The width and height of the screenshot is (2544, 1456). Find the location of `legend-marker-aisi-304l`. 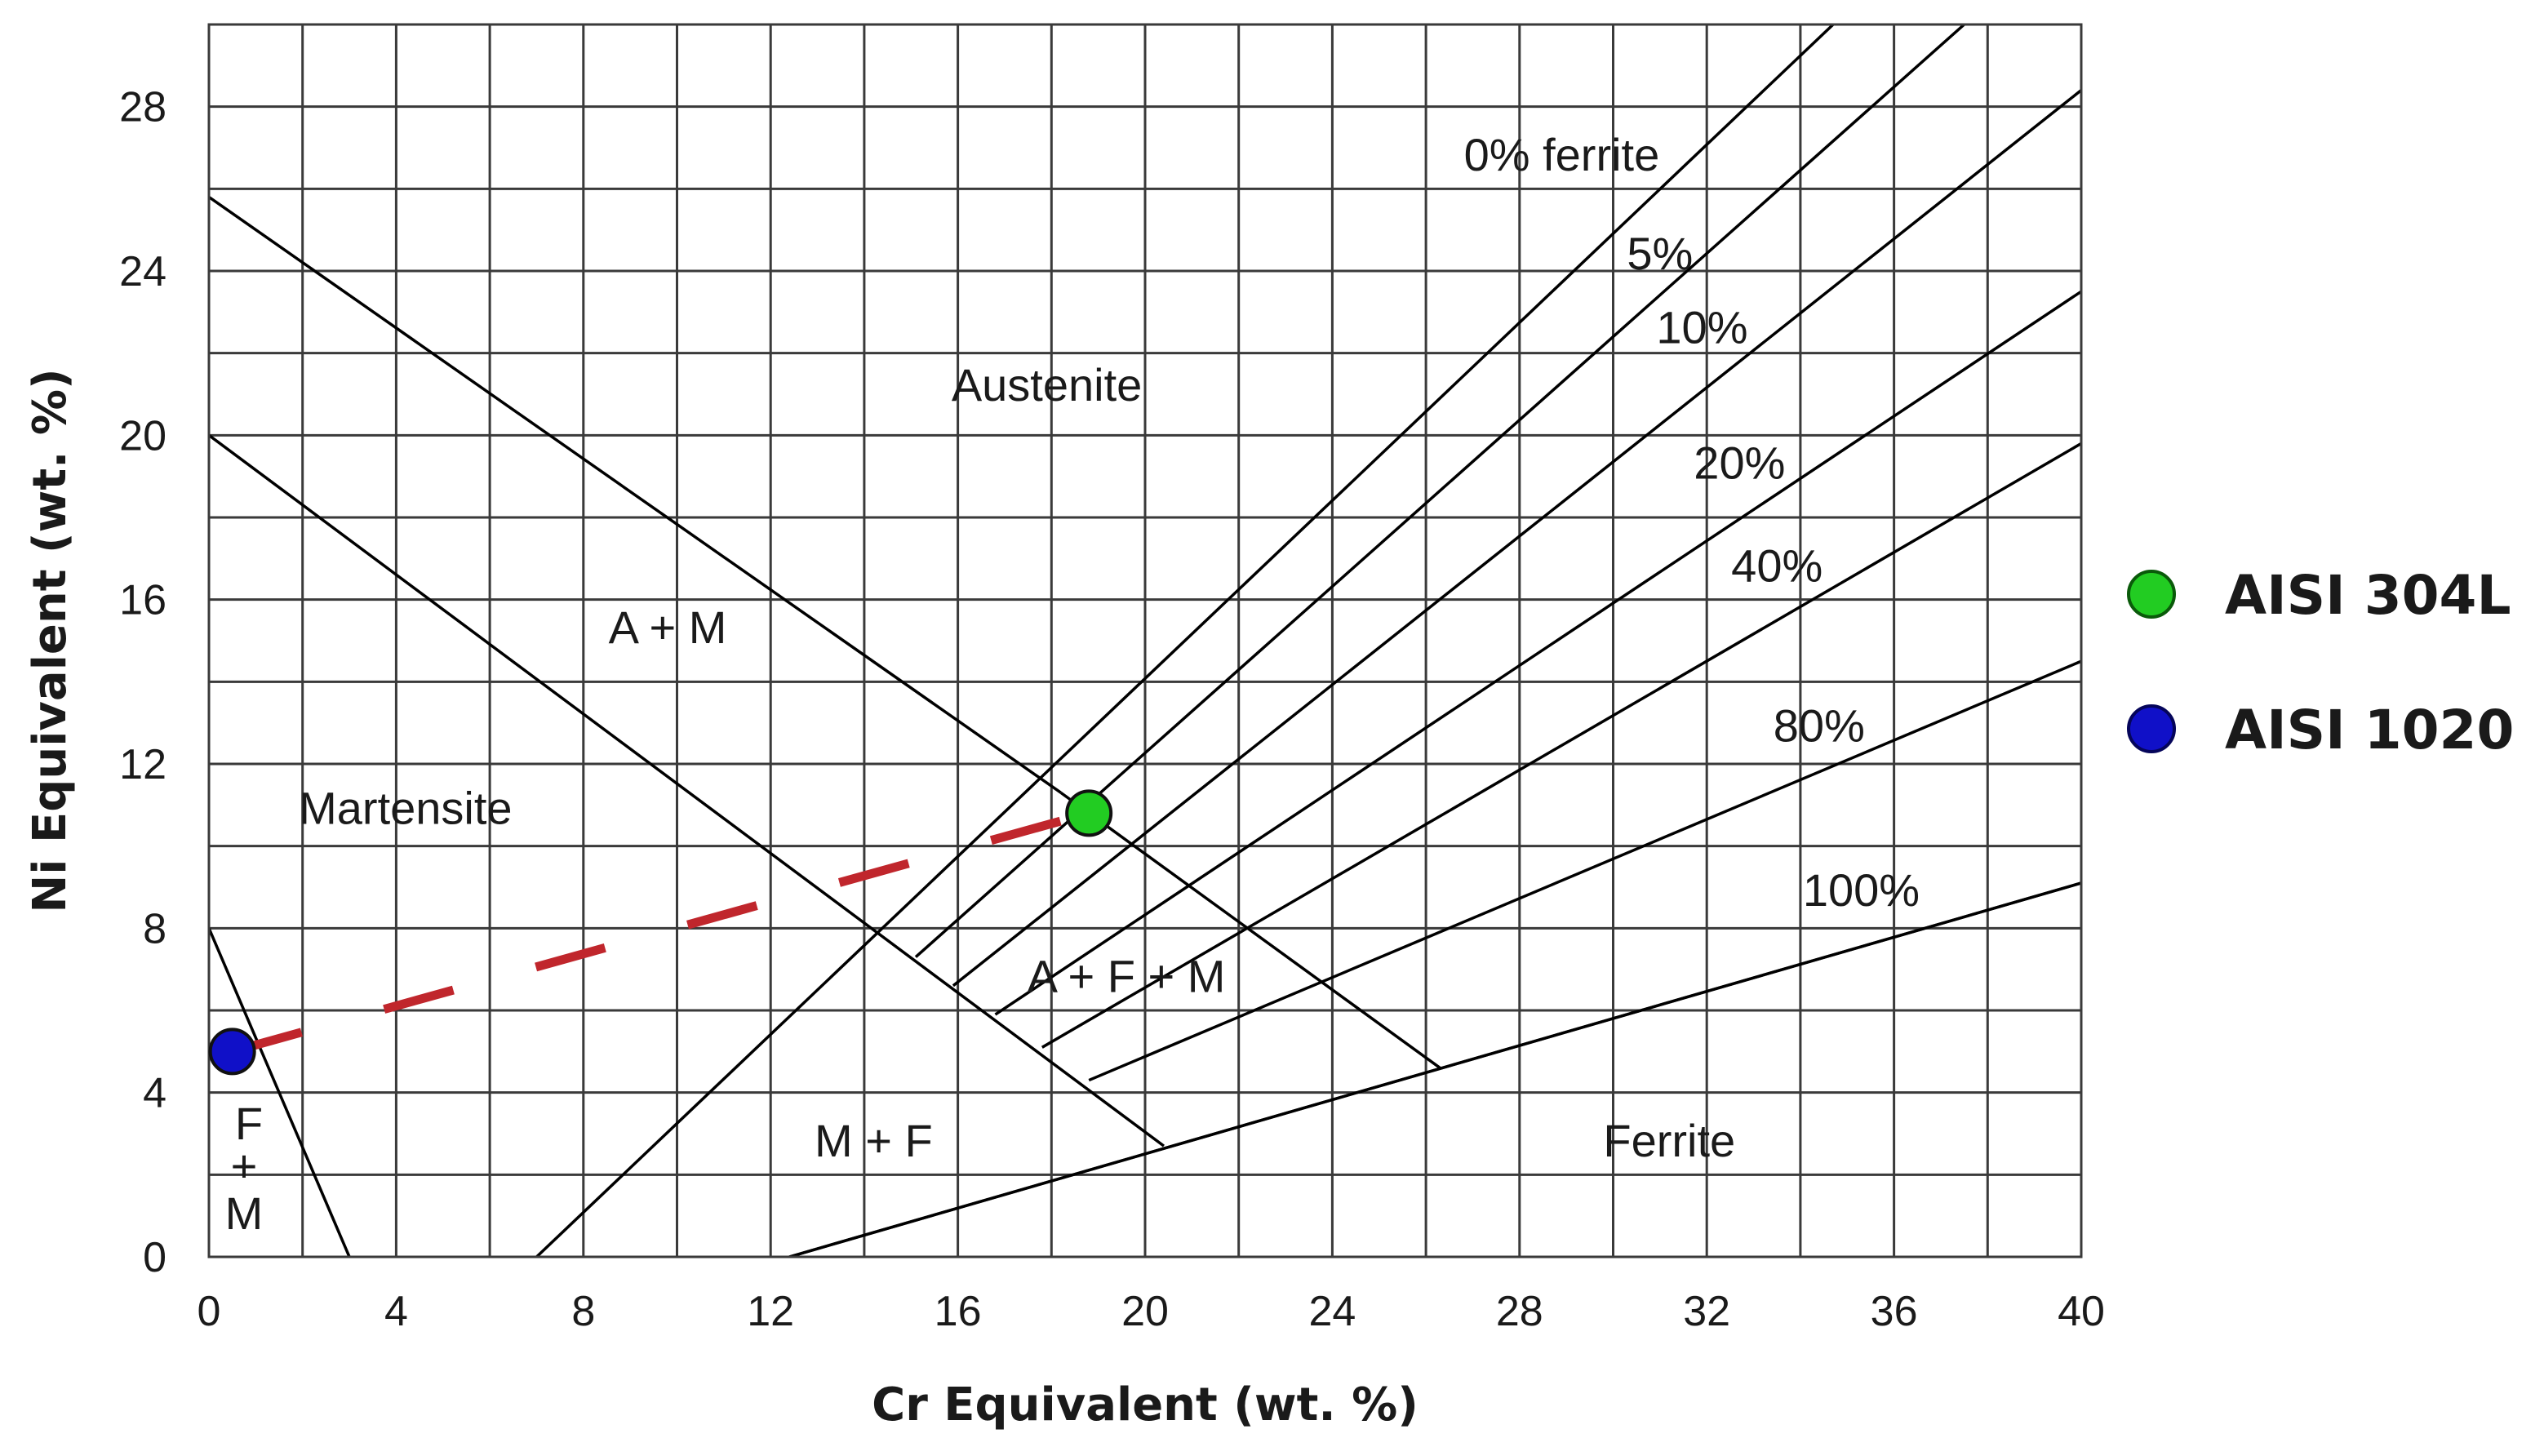

legend-marker-aisi-304l is located at coordinates (2151, 595).